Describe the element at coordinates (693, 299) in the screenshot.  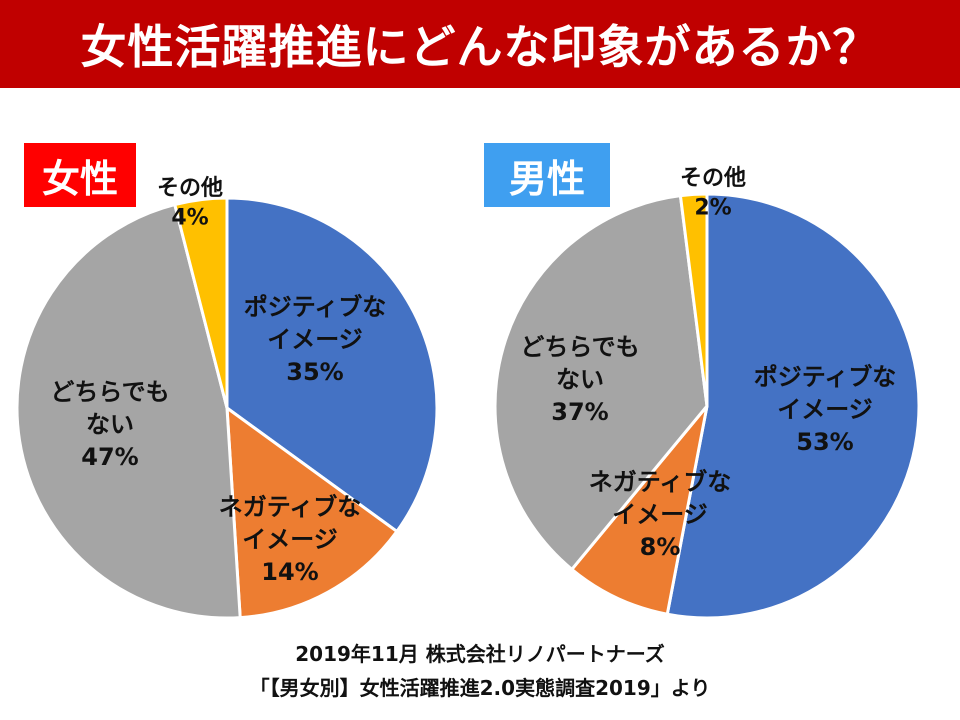
I see `male-slice-other` at that location.